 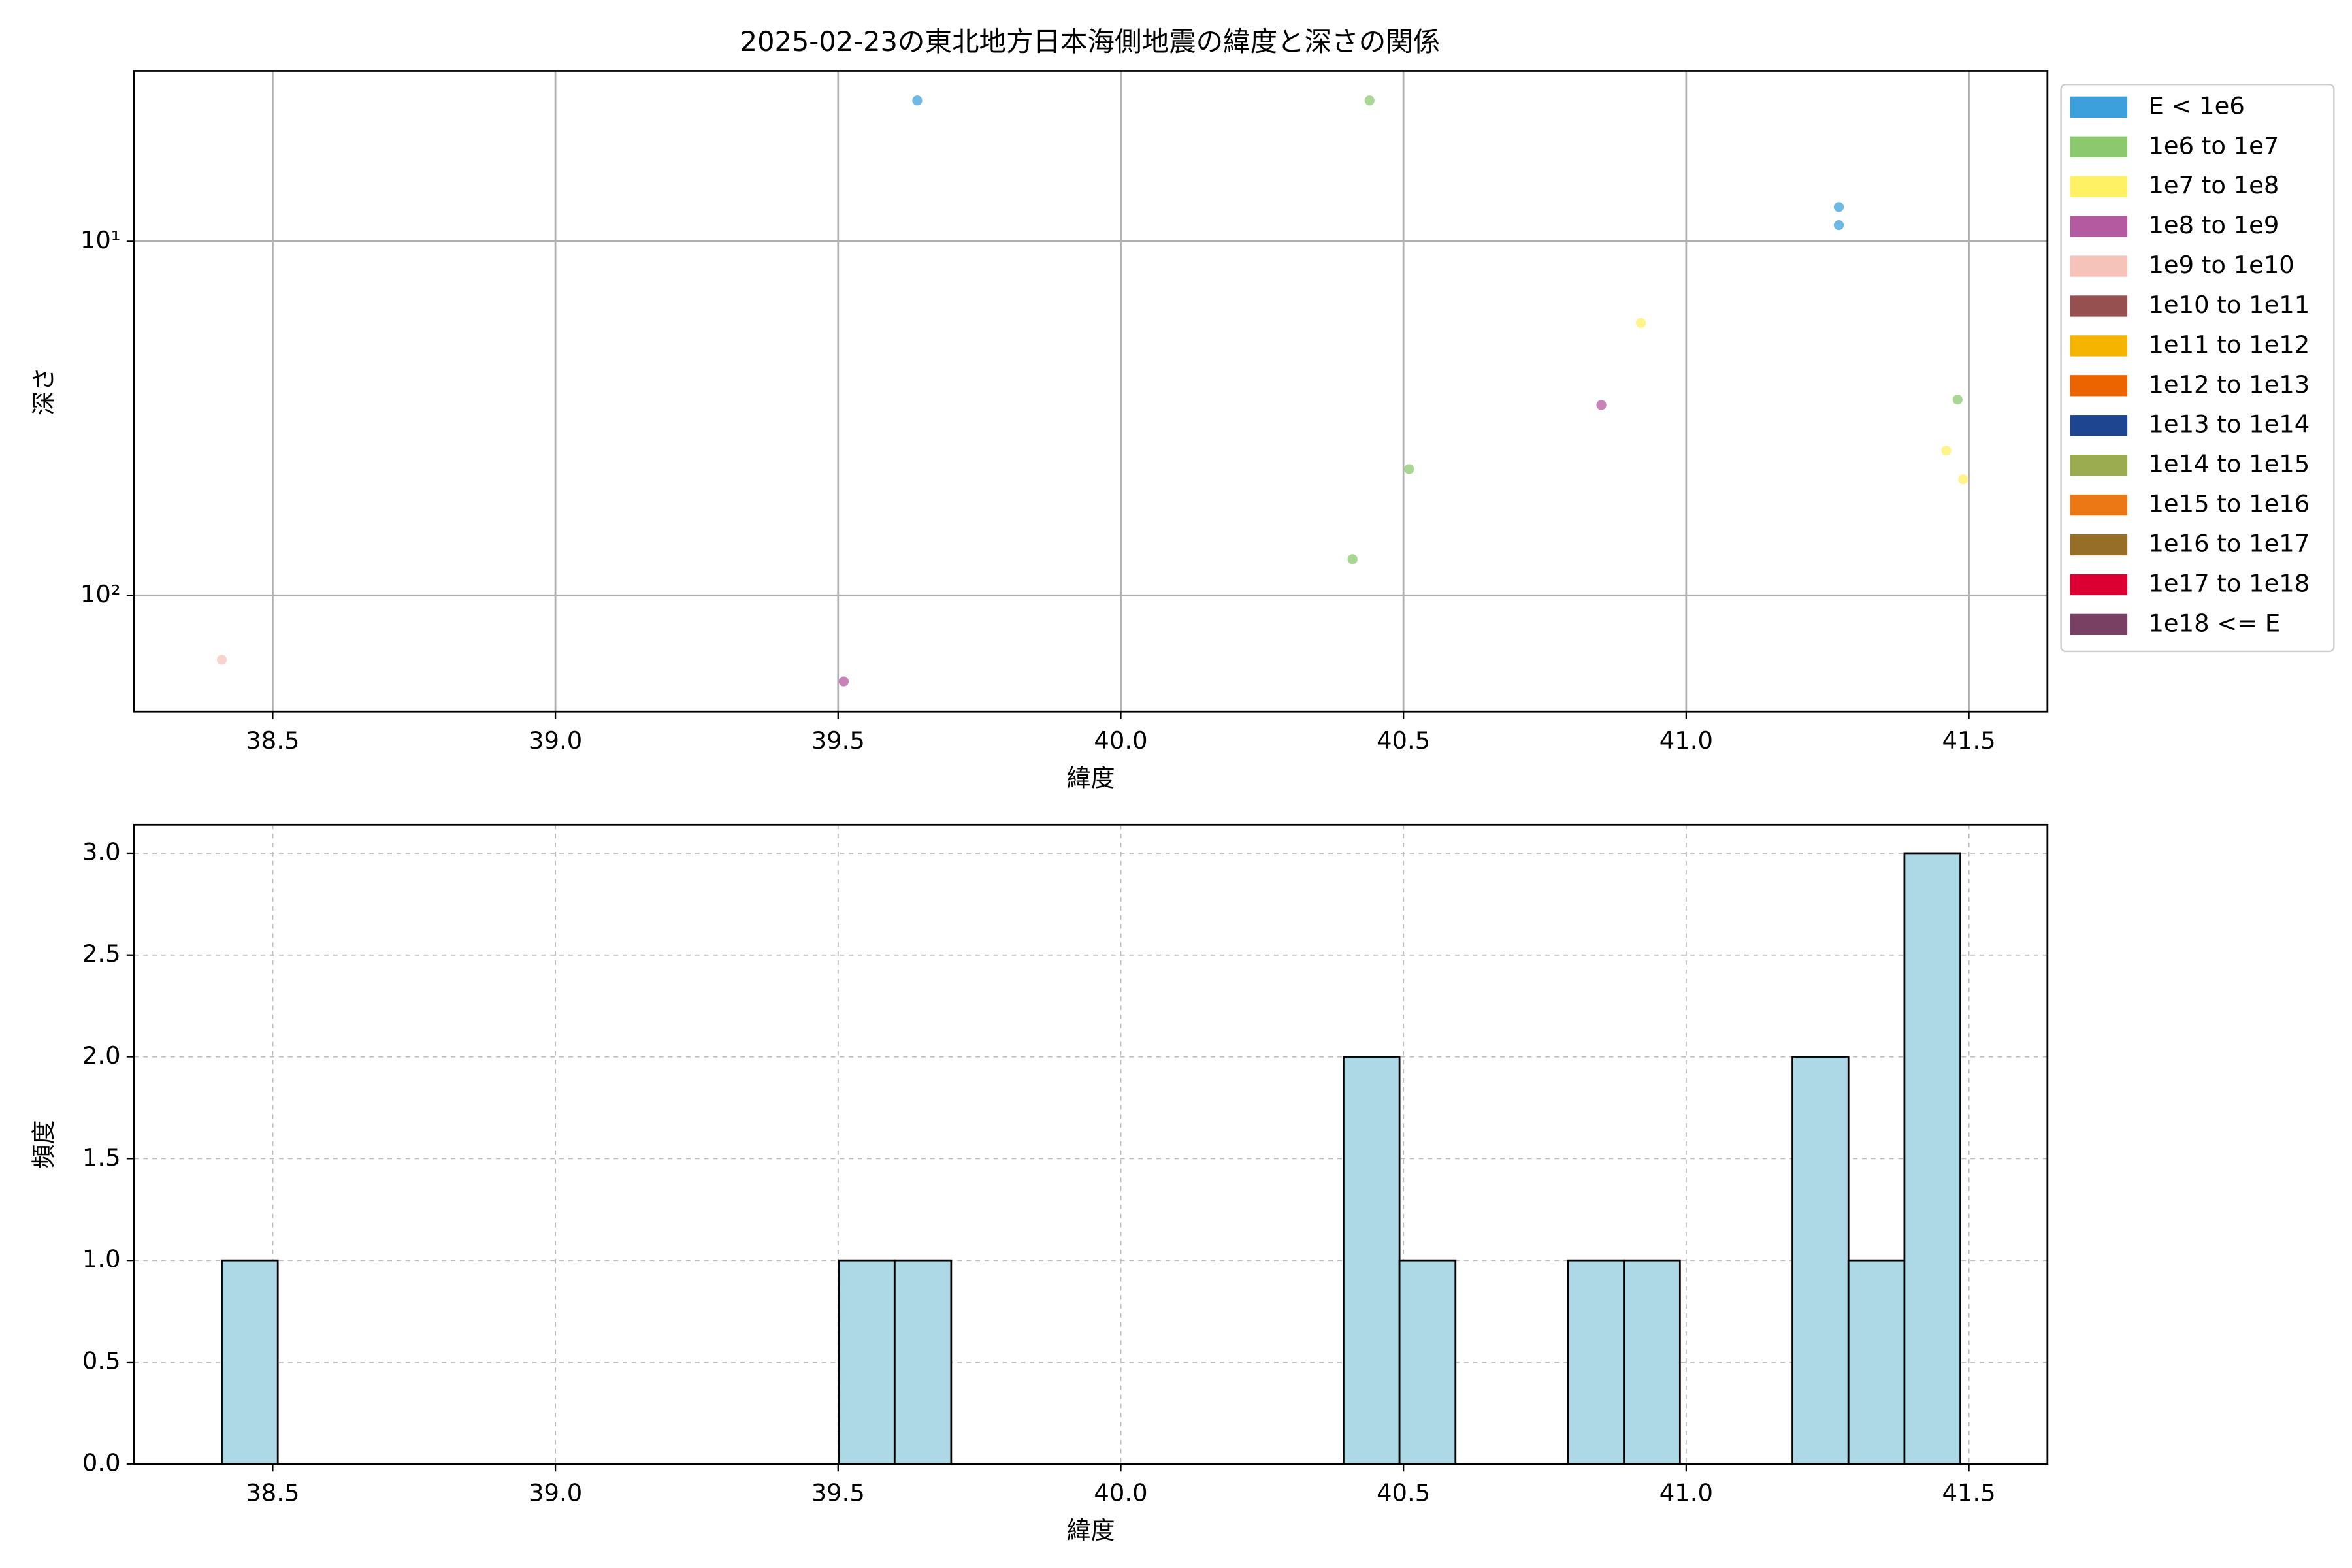 What do you see at coordinates (100, 240) in the screenshot?
I see `y-tick-label: 10¹` at bounding box center [100, 240].